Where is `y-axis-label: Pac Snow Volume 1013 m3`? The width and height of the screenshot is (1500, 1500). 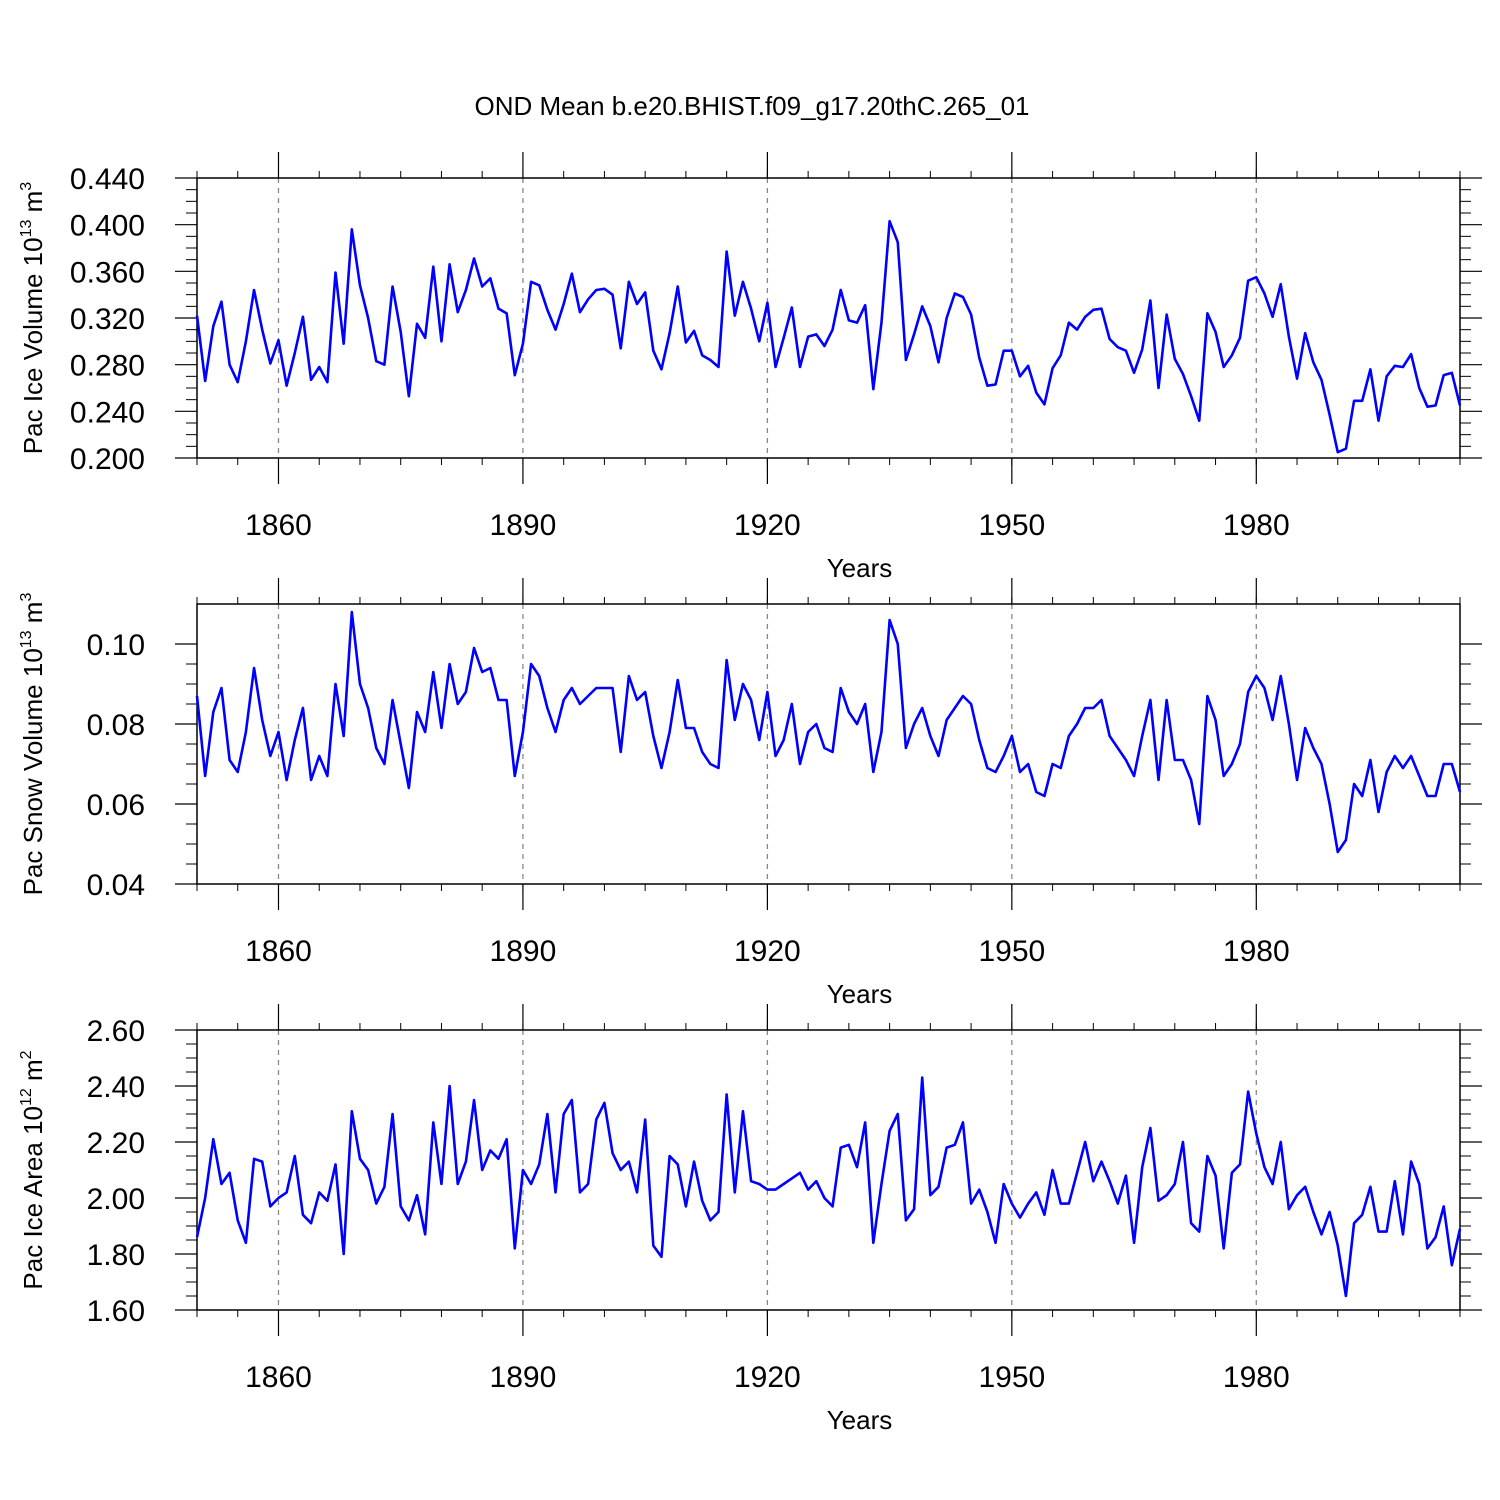 y-axis-label: Pac Snow Volume 1013 m3 is located at coordinates (33, 744).